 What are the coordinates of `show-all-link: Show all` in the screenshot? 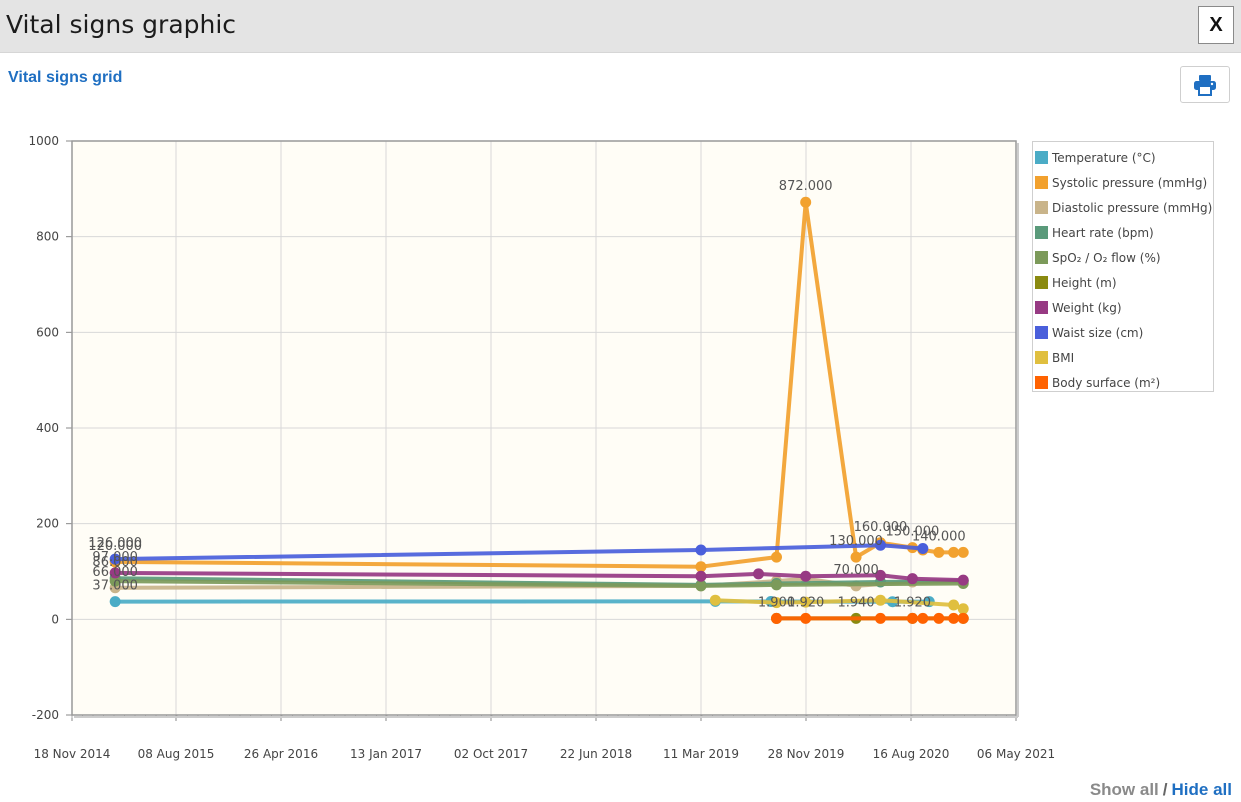 It's located at (1124, 789).